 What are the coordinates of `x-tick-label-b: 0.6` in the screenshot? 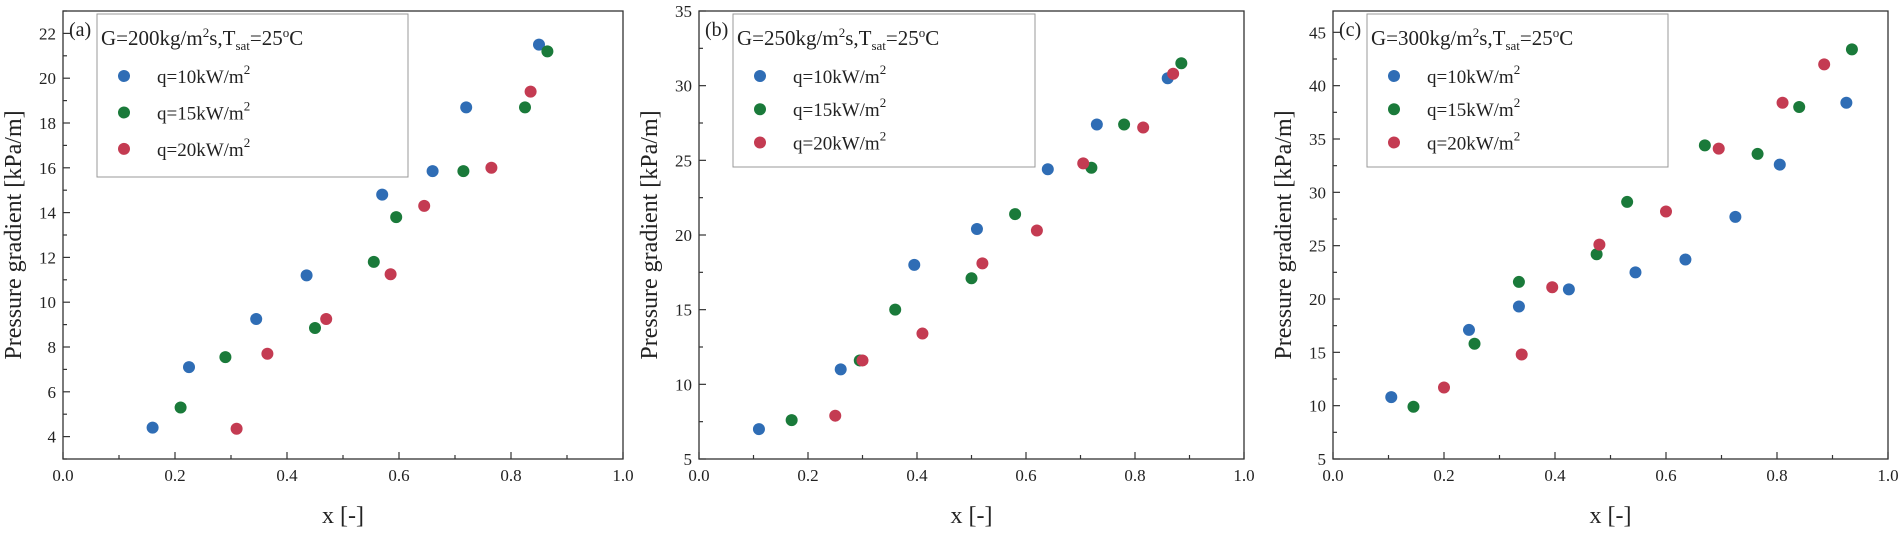 It's located at (1025, 475).